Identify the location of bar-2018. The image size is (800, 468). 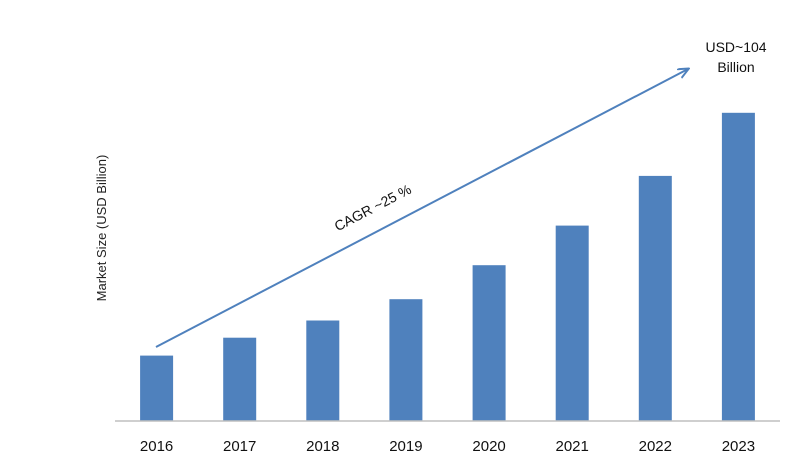
(323, 370).